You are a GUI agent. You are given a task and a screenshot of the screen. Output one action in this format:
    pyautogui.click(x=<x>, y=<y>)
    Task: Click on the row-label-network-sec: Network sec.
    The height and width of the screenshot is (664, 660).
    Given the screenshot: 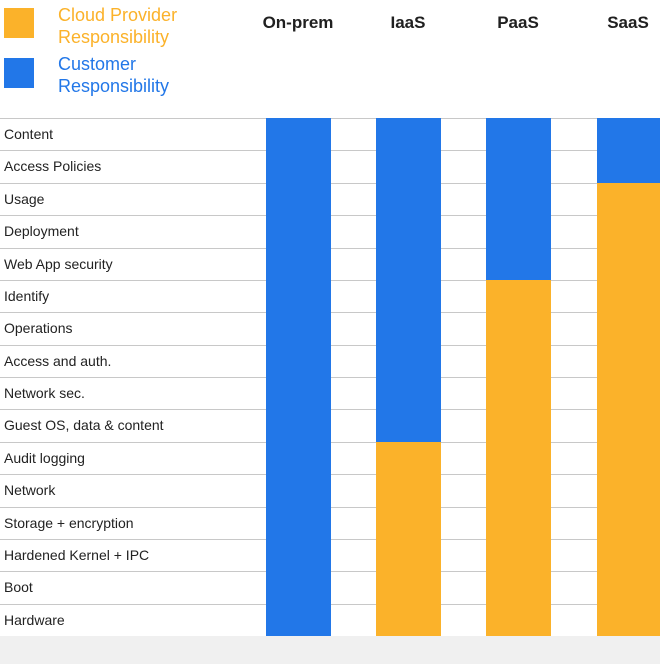 What is the action you would take?
    pyautogui.click(x=44, y=393)
    